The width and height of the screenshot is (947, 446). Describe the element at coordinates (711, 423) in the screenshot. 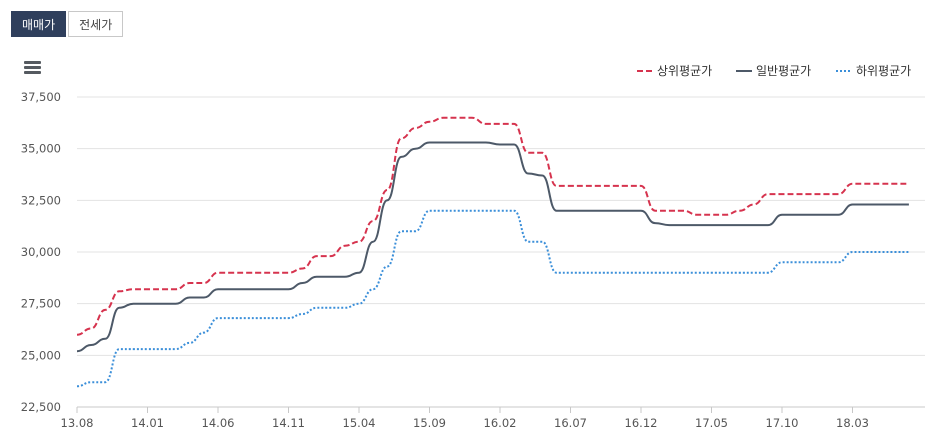

I see `x-tick-label: 17.05` at that location.